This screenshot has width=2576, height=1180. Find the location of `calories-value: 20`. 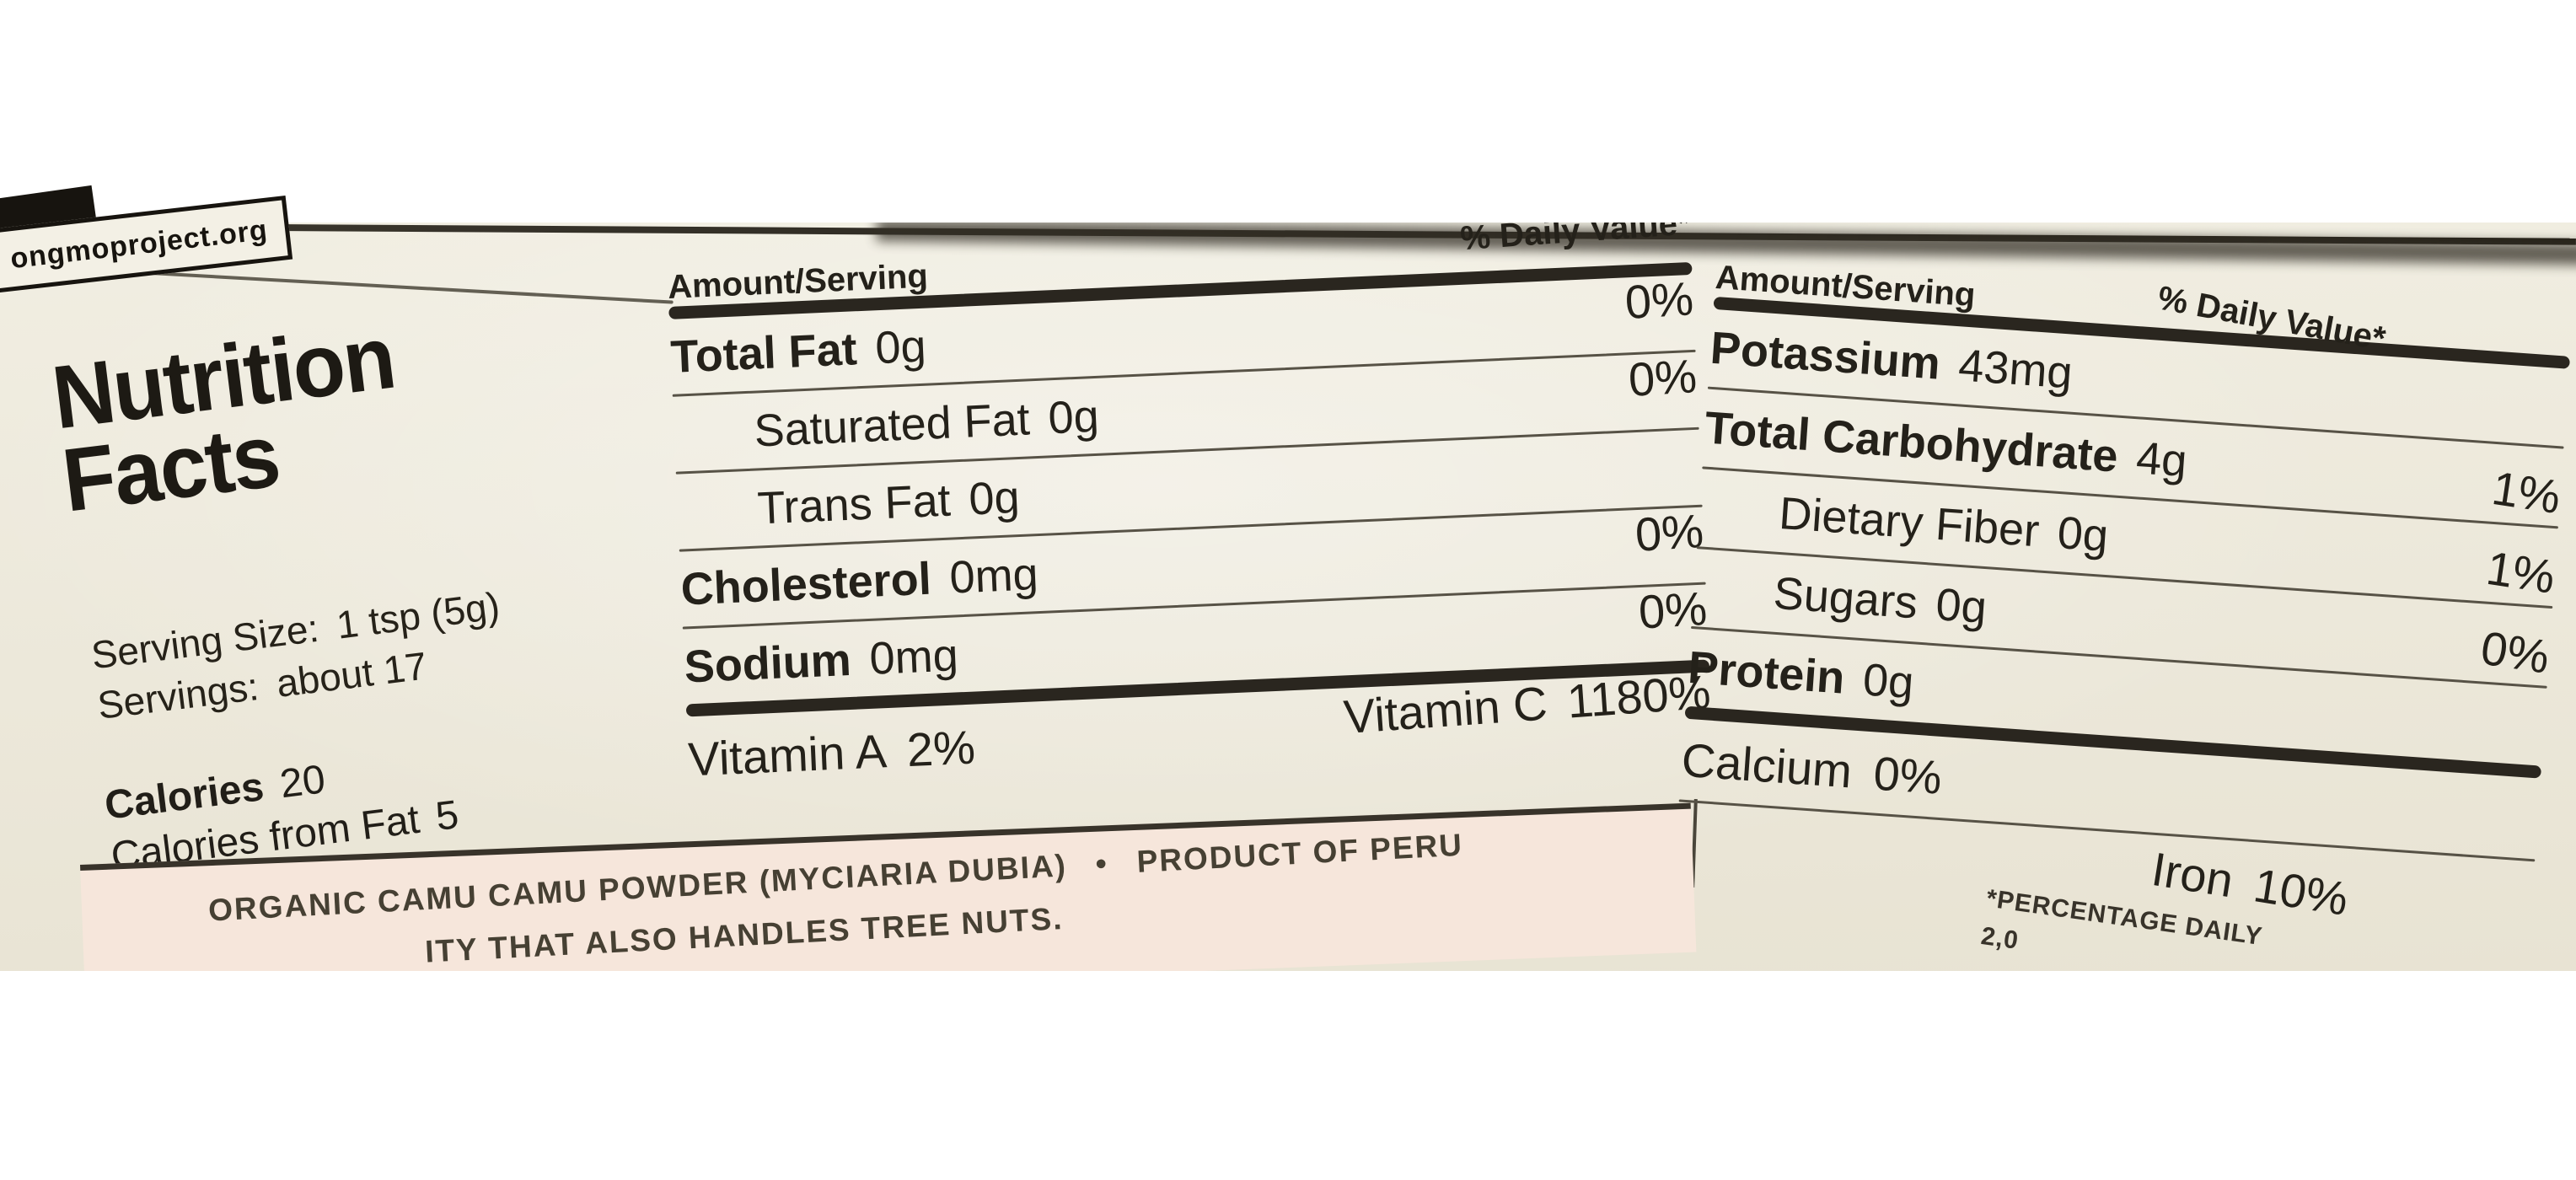

calories-value: 20 is located at coordinates (302, 782).